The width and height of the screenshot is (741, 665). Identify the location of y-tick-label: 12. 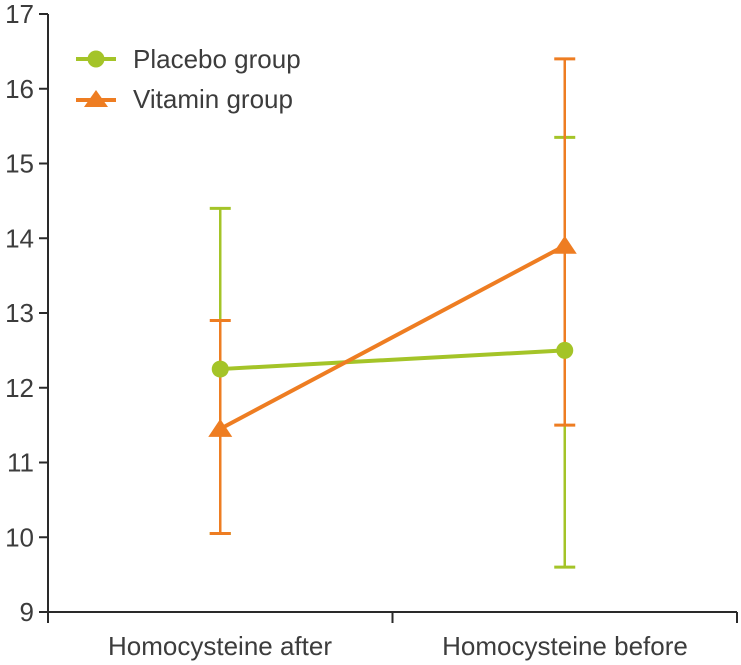
(19, 388).